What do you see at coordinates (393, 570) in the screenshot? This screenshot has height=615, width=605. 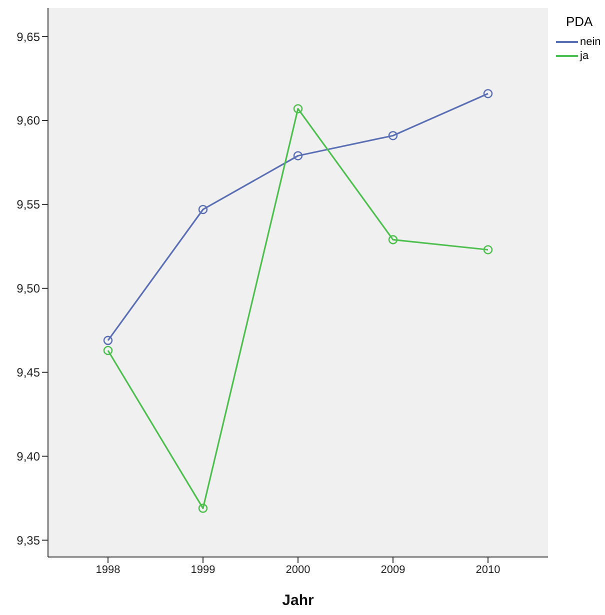 I see `x-tick-label: 2009` at bounding box center [393, 570].